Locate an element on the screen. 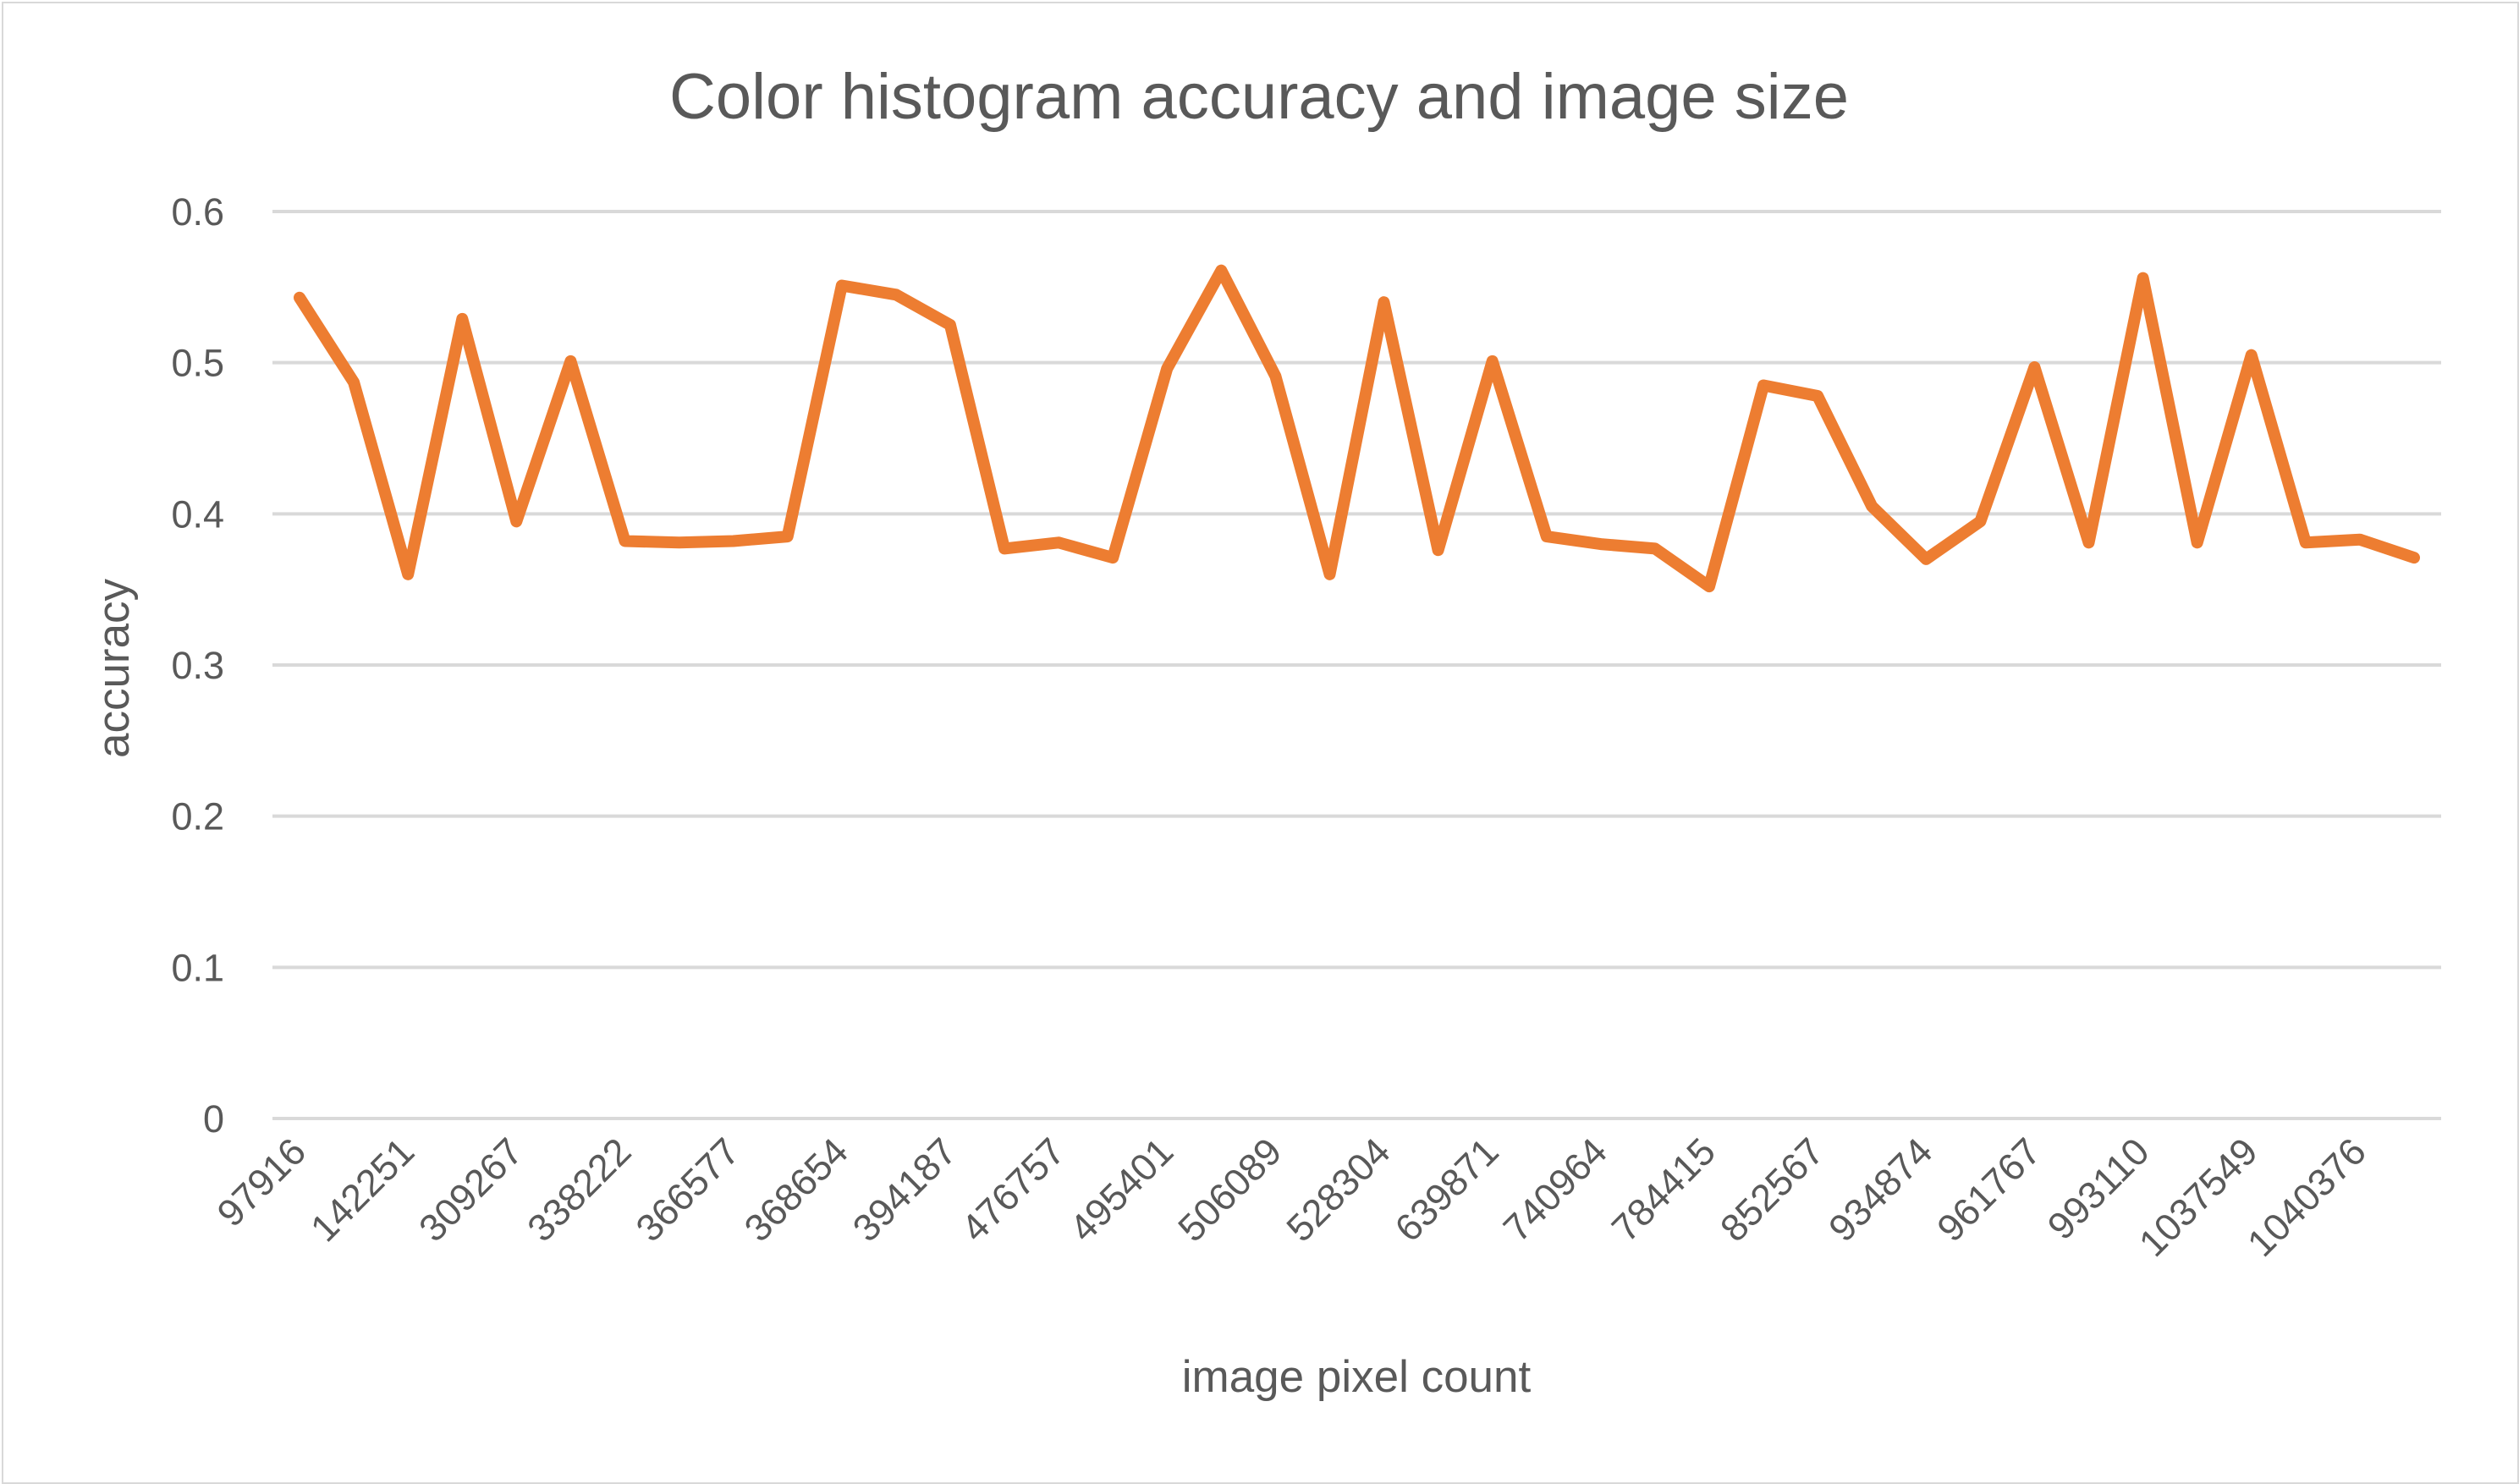  x-tick-label: 740964 is located at coordinates (1555, 1189).